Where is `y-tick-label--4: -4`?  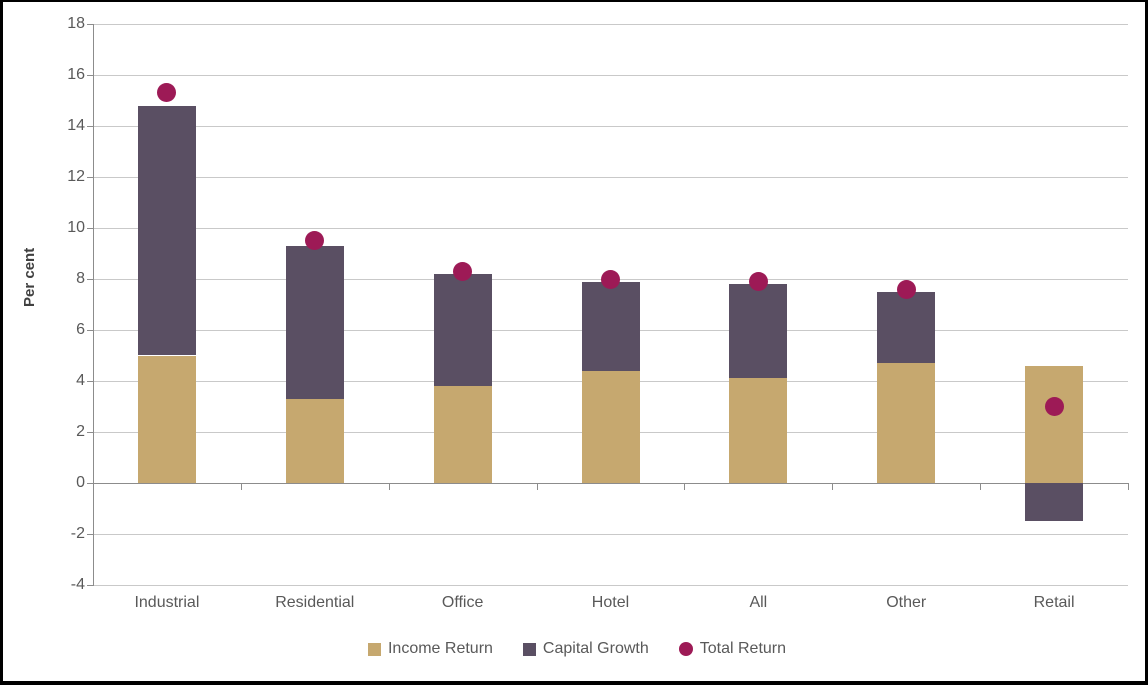
y-tick-label--4: -4 is located at coordinates (77, 584).